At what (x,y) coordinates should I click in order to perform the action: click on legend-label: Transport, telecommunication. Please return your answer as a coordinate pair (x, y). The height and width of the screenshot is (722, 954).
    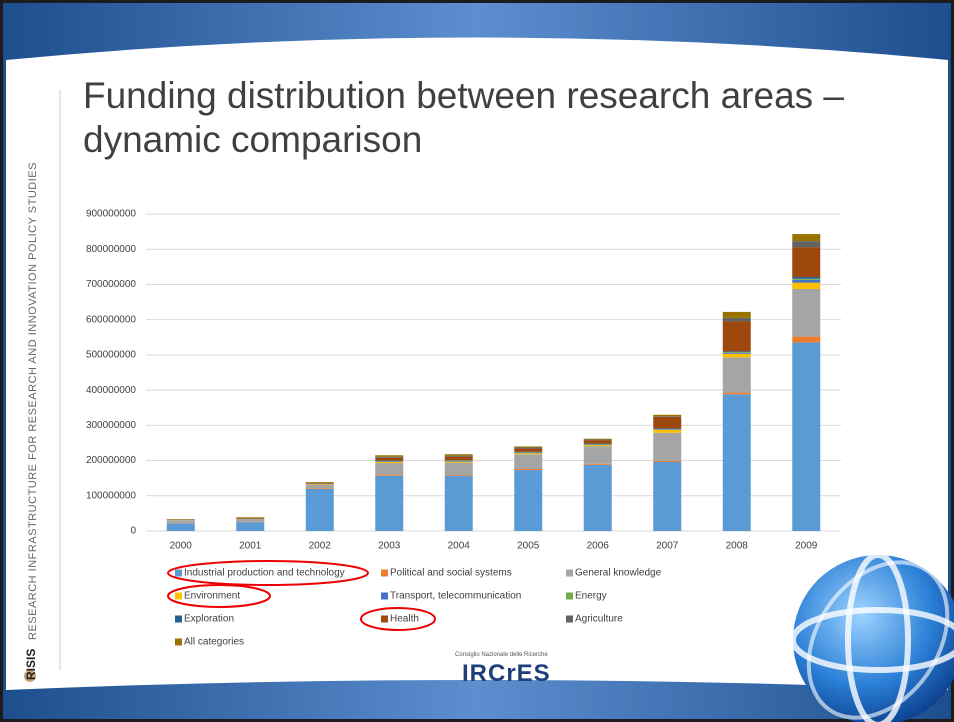
    Looking at the image, I should click on (455, 596).